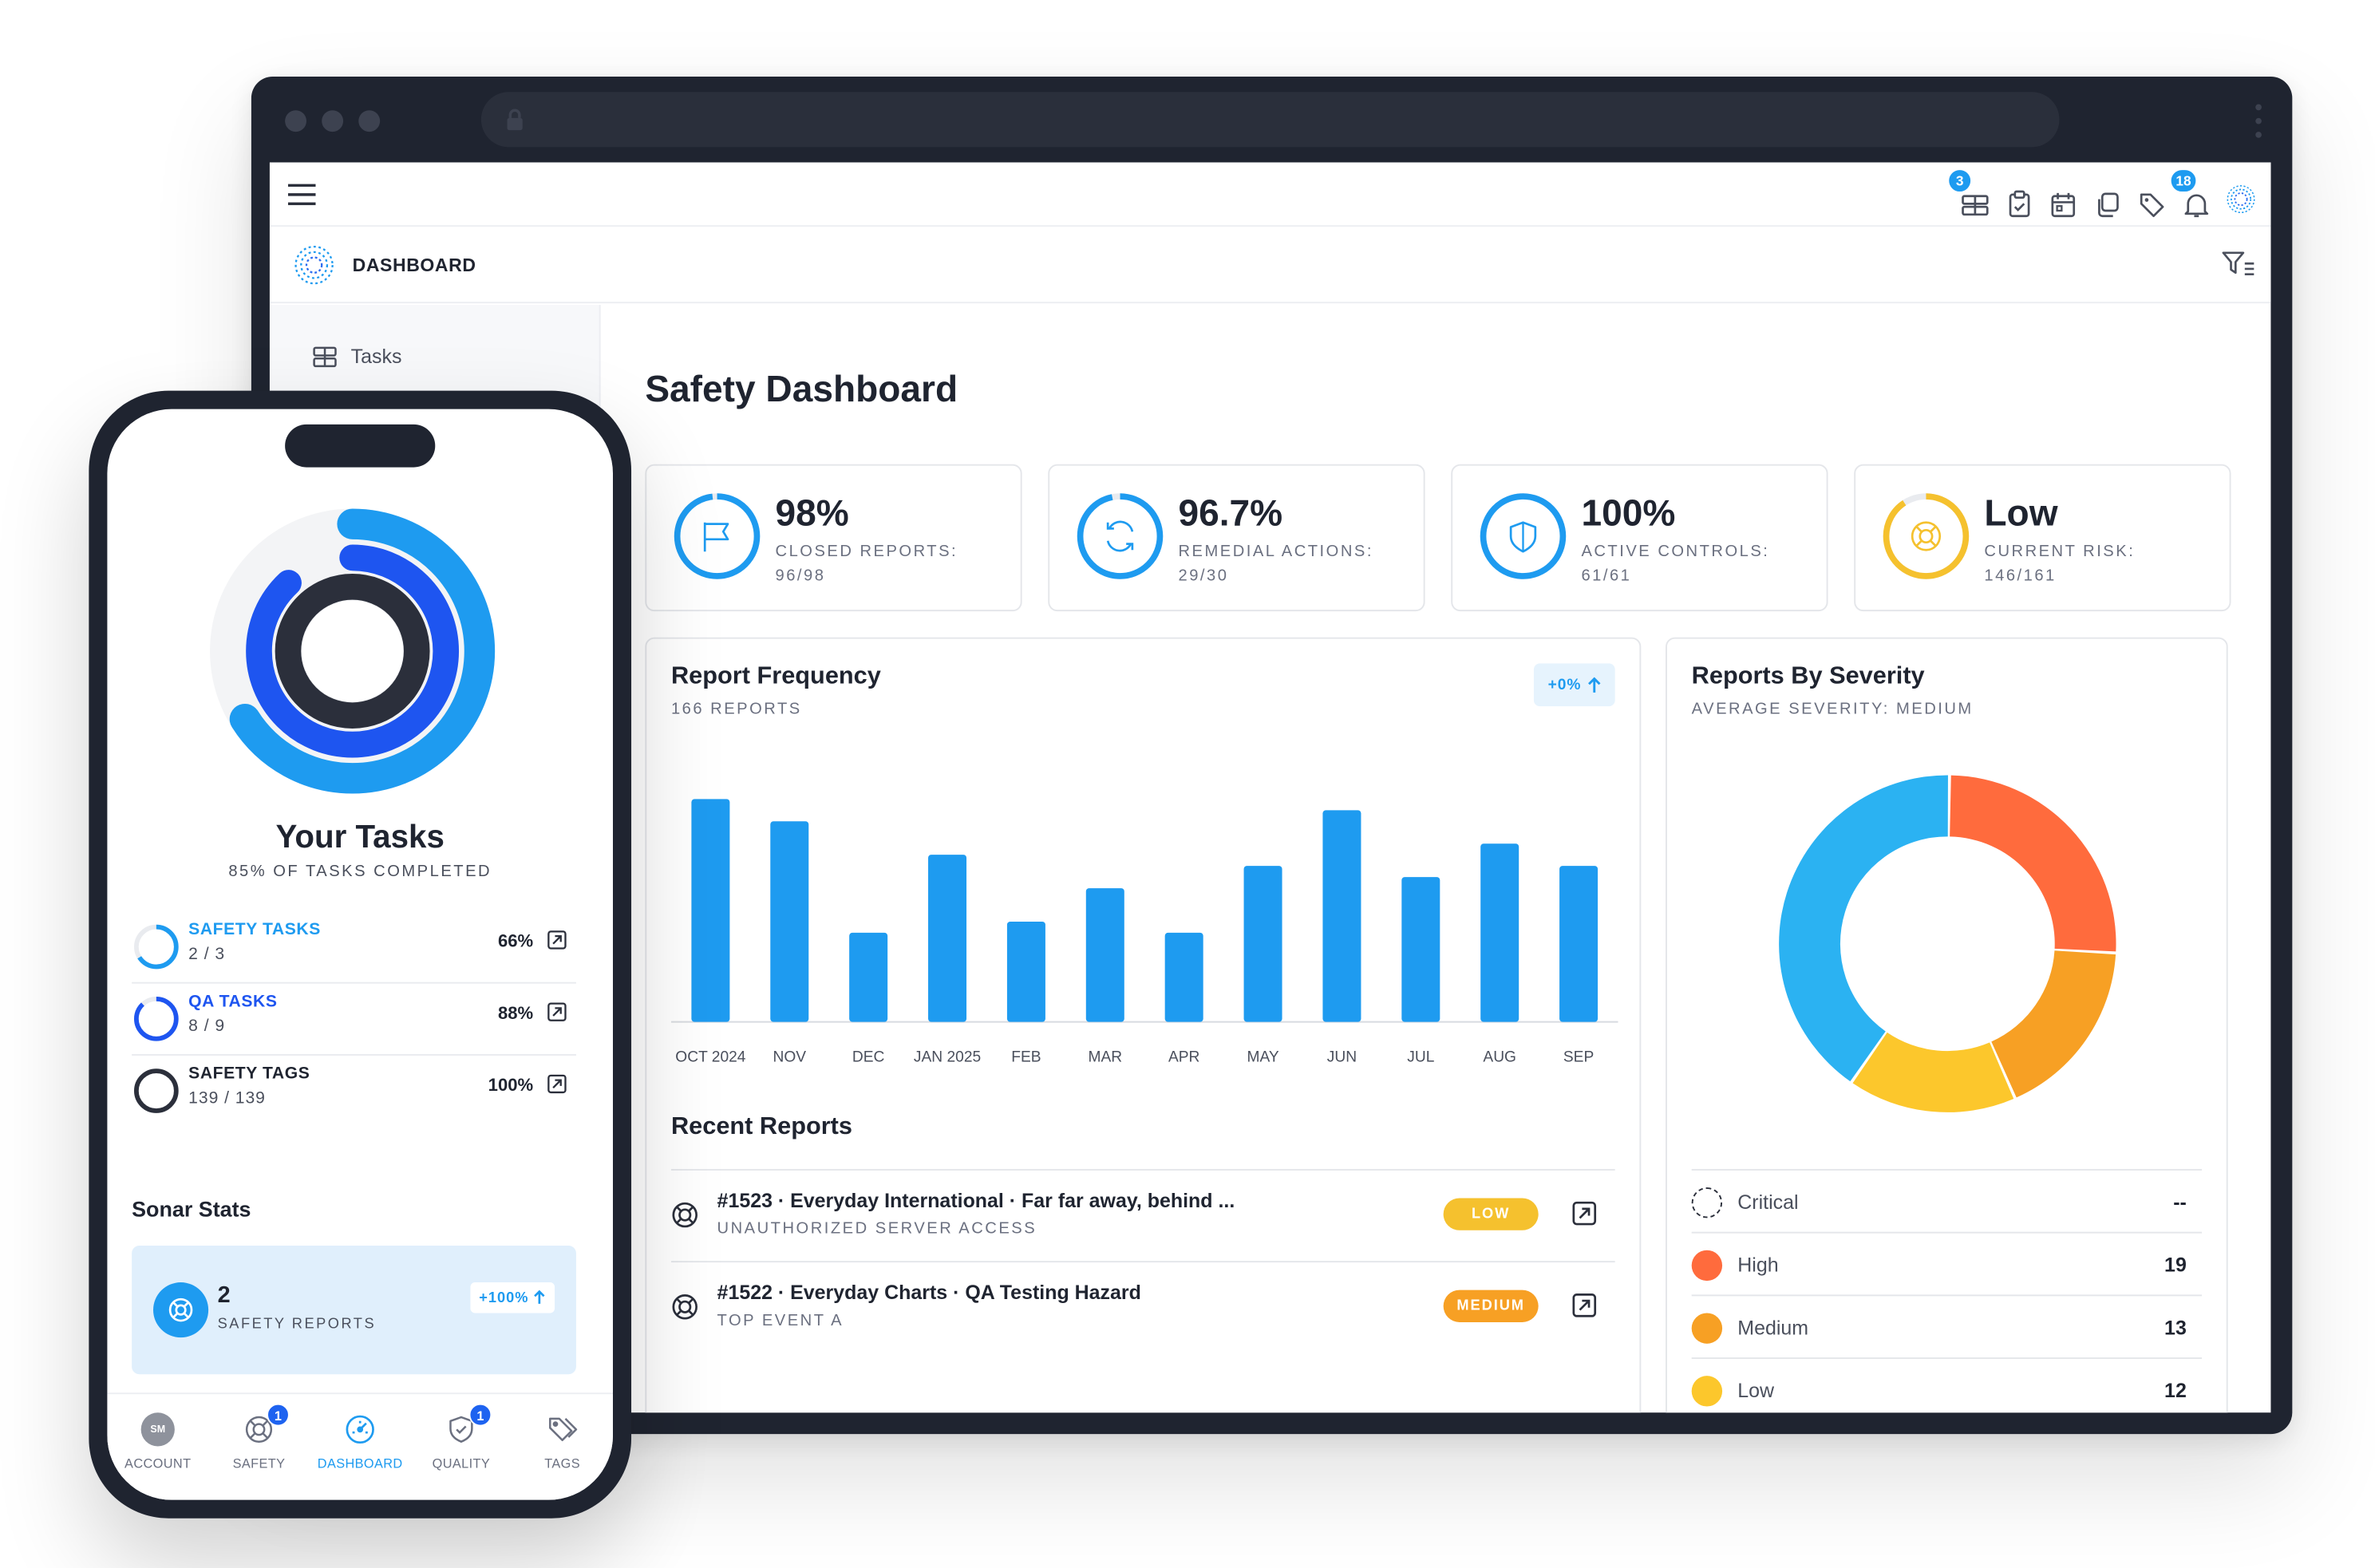 This screenshot has width=2375, height=1568. What do you see at coordinates (800, 576) in the screenshot?
I see `stat-sub: 96/98` at bounding box center [800, 576].